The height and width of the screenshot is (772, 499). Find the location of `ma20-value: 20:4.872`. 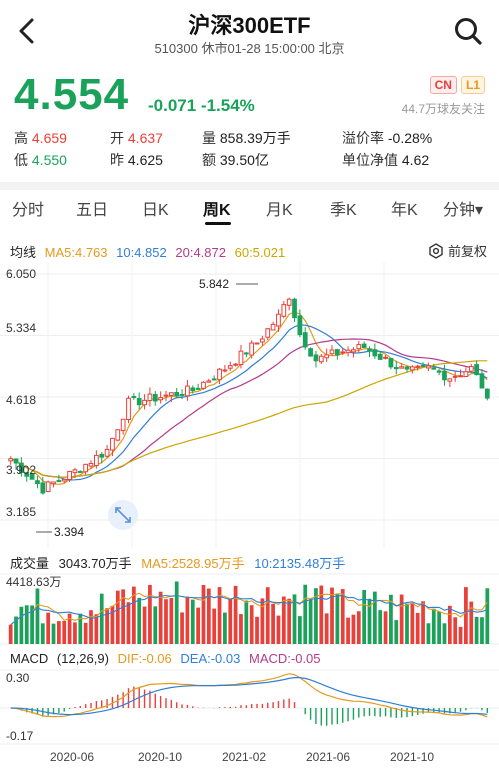

ma20-value: 20:4.872 is located at coordinates (200, 252).